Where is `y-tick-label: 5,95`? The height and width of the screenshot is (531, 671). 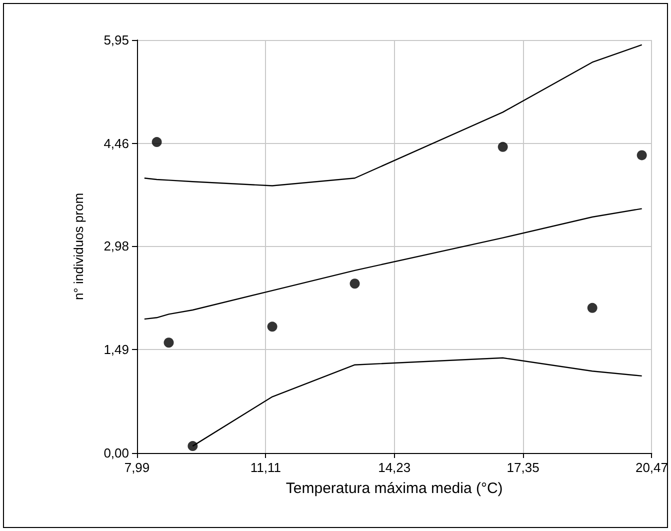
y-tick-label: 5,95 is located at coordinates (116, 40).